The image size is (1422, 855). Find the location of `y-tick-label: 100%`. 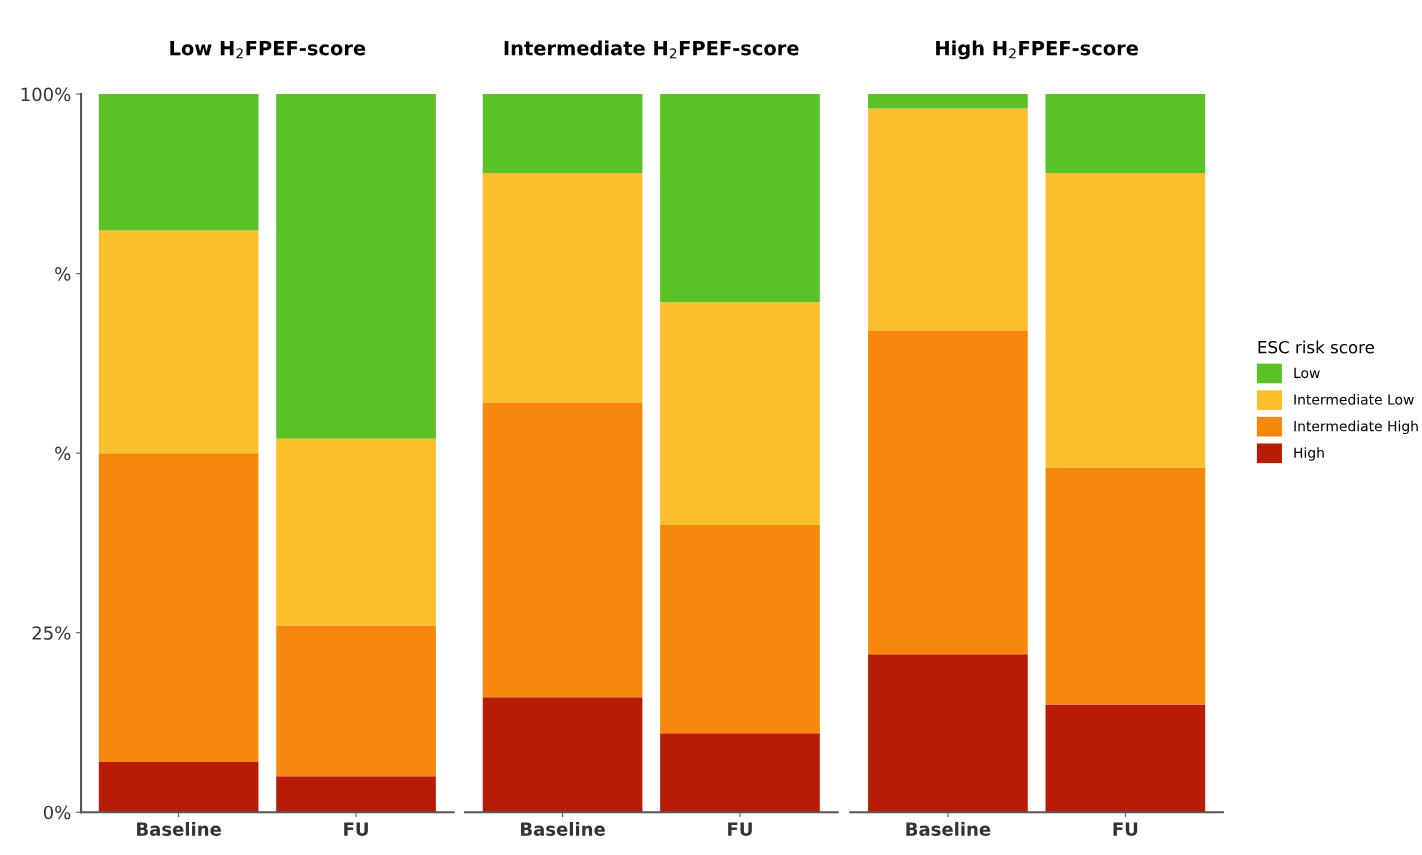

y-tick-label: 100% is located at coordinates (46, 94).